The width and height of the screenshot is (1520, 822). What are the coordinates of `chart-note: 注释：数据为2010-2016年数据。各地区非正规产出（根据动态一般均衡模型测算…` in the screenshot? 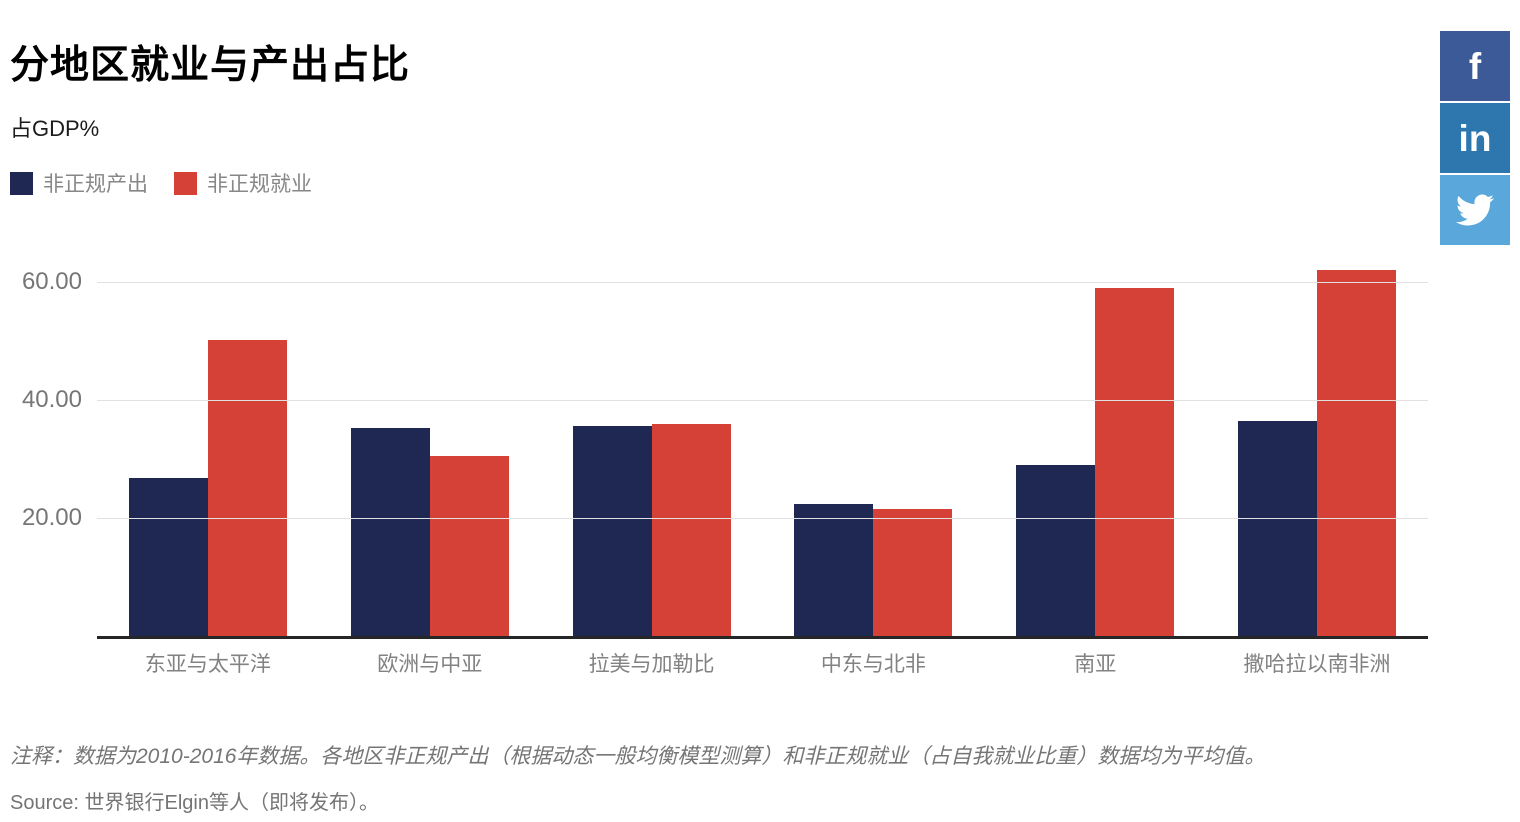 It's located at (638, 756).